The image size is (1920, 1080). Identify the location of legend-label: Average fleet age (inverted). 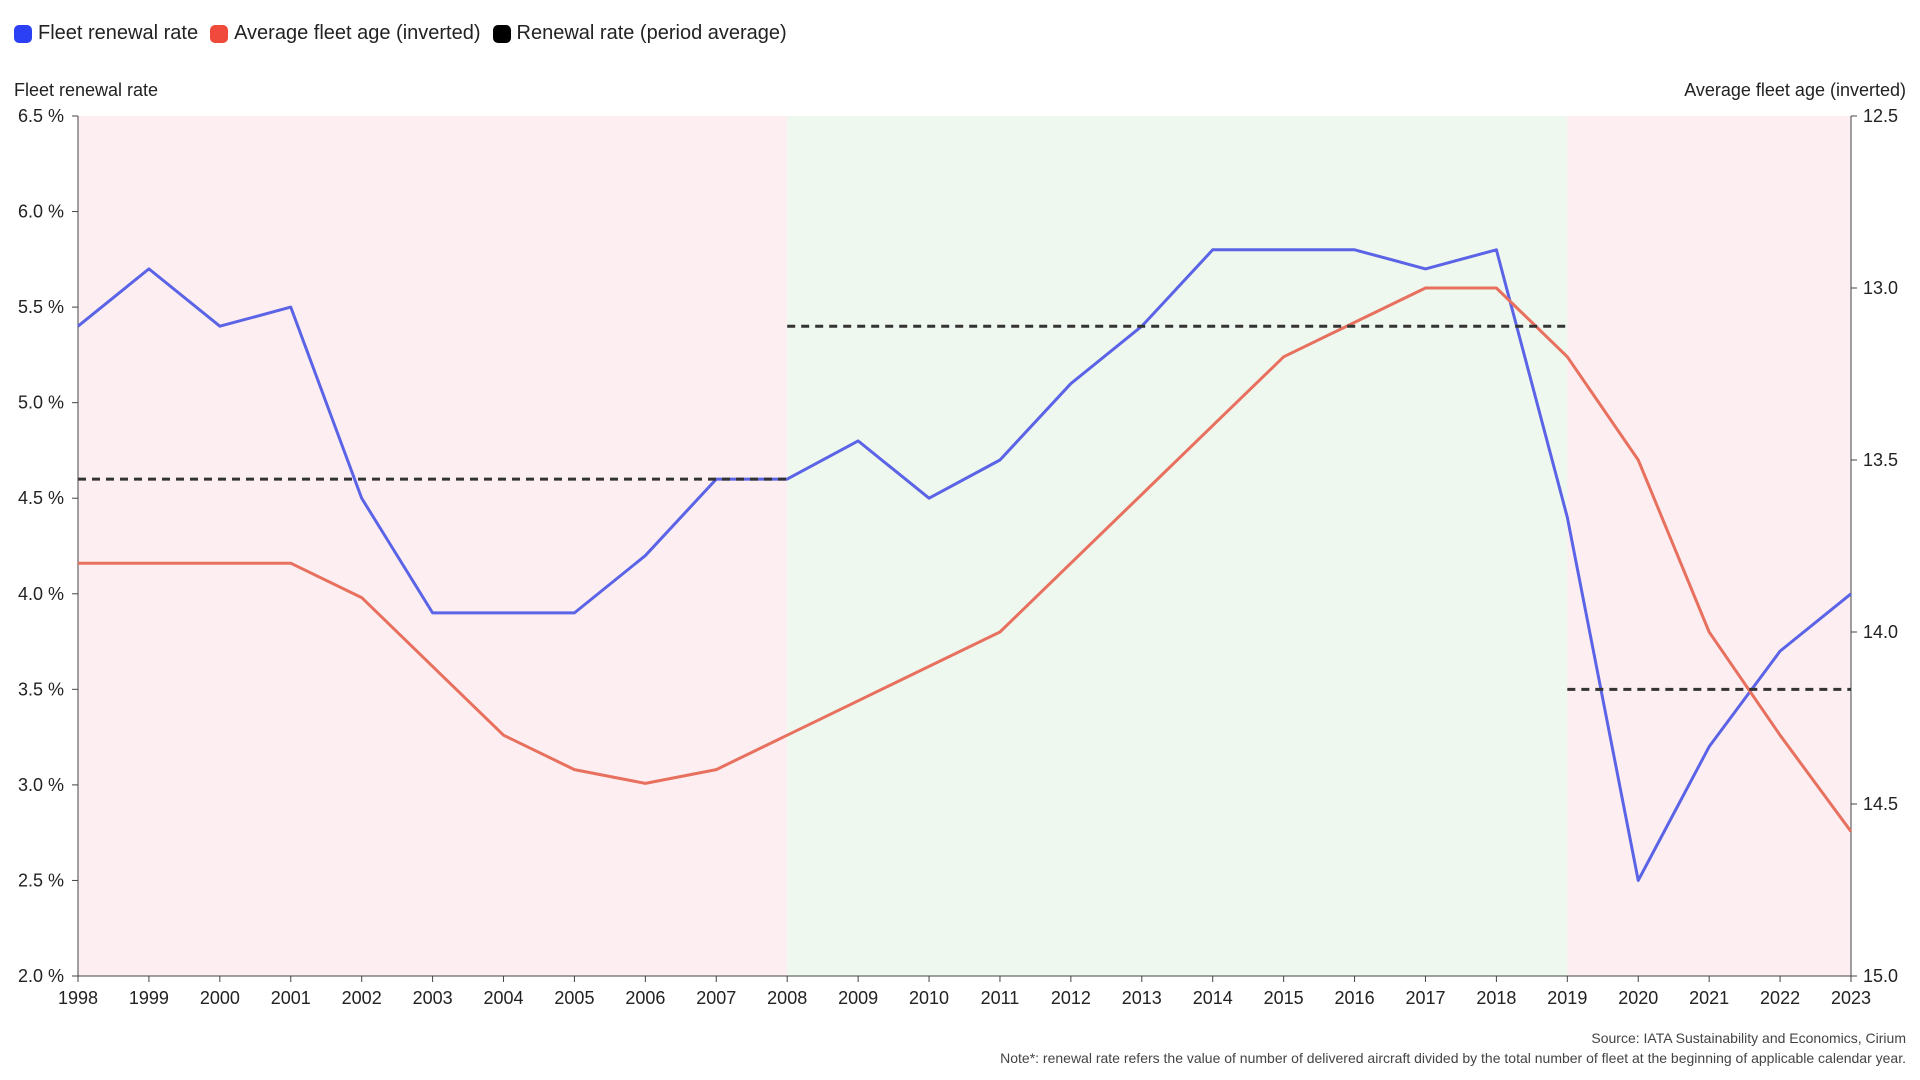
(357, 33).